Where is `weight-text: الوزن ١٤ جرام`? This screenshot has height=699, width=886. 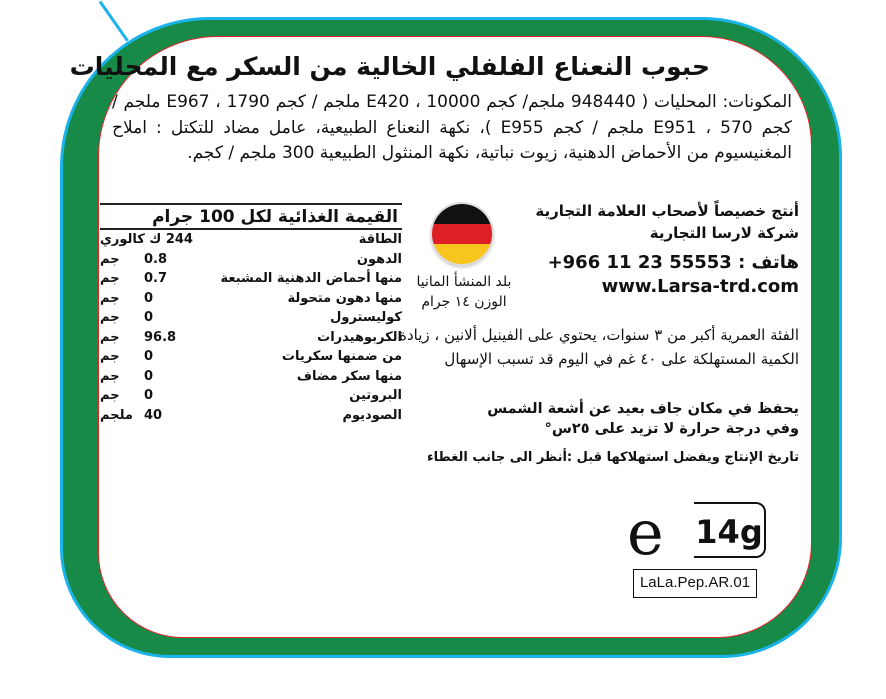 weight-text: الوزن ١٤ جرام is located at coordinates (464, 302).